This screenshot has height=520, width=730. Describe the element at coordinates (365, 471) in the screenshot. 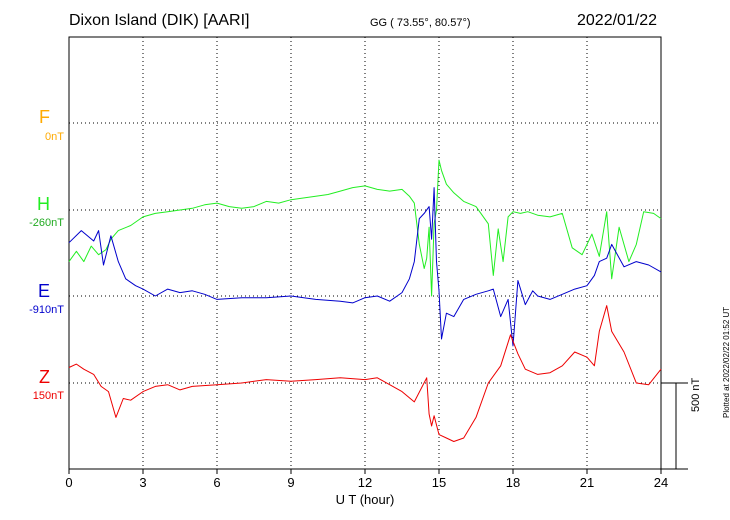

I see `x-axis-ticks` at that location.